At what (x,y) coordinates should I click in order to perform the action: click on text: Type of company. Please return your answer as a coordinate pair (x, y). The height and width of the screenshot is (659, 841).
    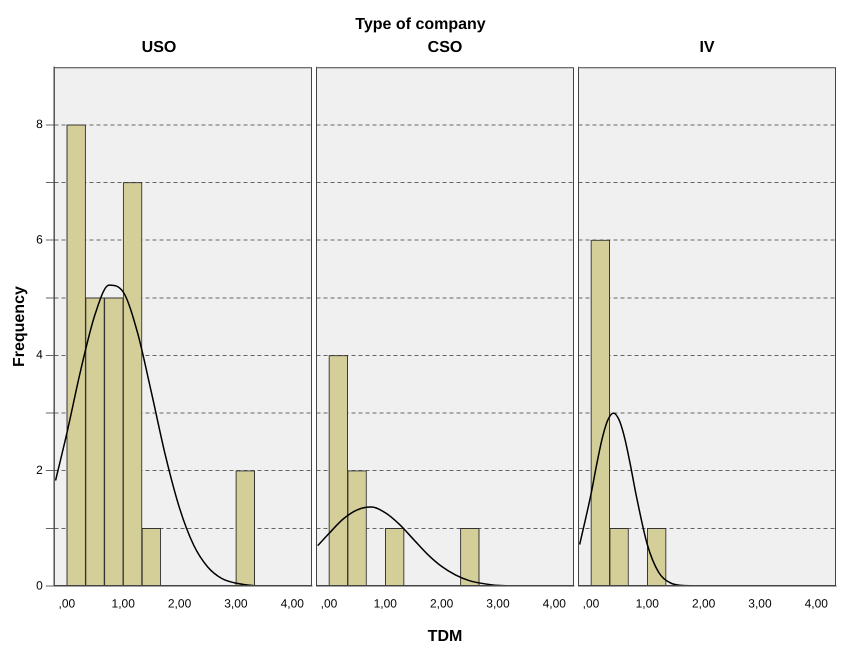
    Looking at the image, I should click on (420, 25).